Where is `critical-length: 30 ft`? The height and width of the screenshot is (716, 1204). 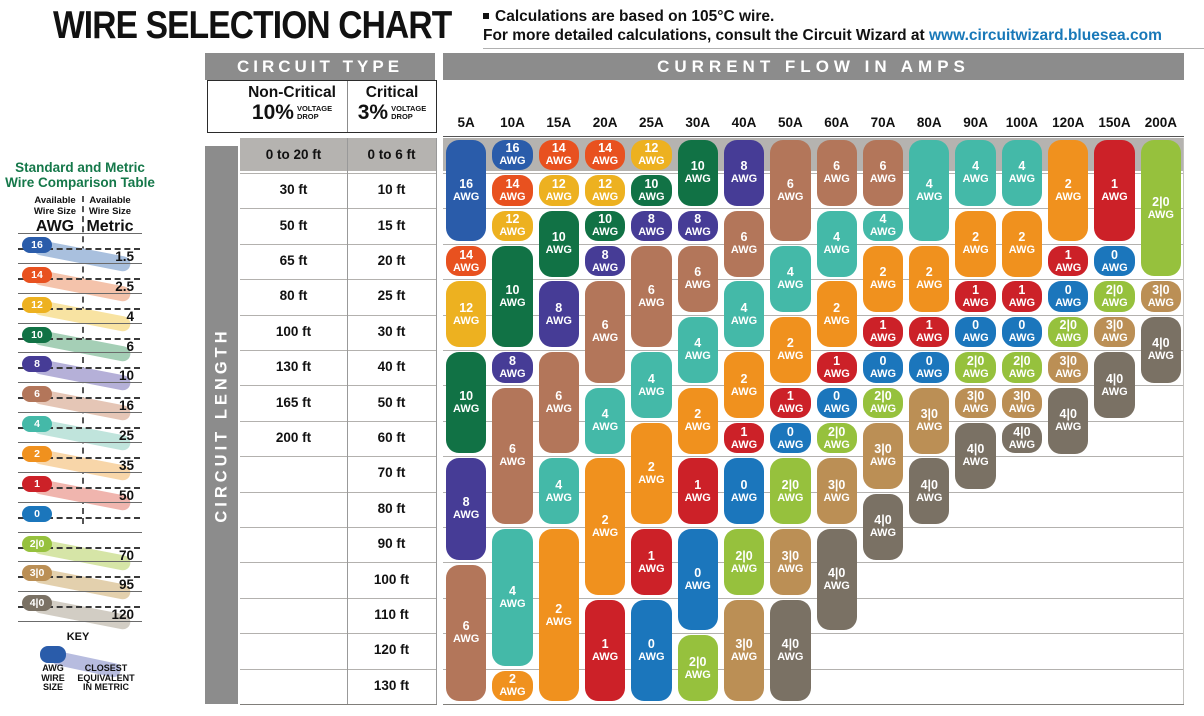
critical-length: 30 ft is located at coordinates (391, 331).